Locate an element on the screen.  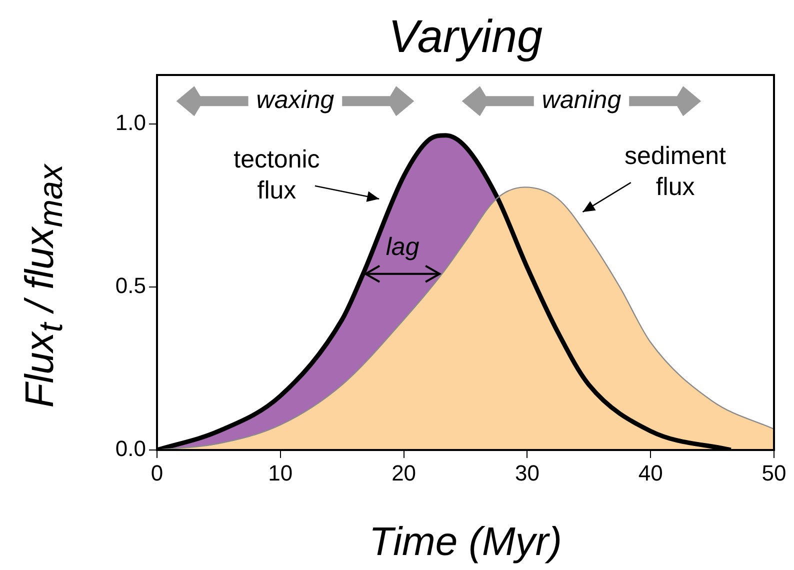
chart-title: Varying is located at coordinates (465, 36).